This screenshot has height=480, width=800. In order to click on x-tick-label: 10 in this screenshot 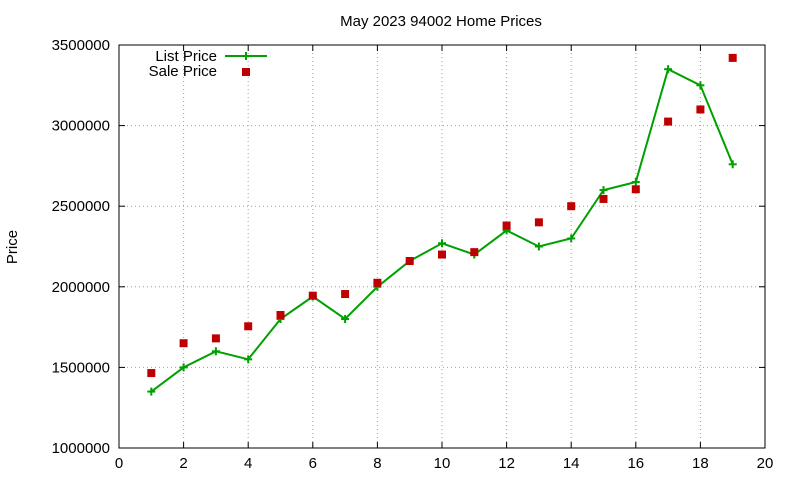, I will do `click(442, 463)`.